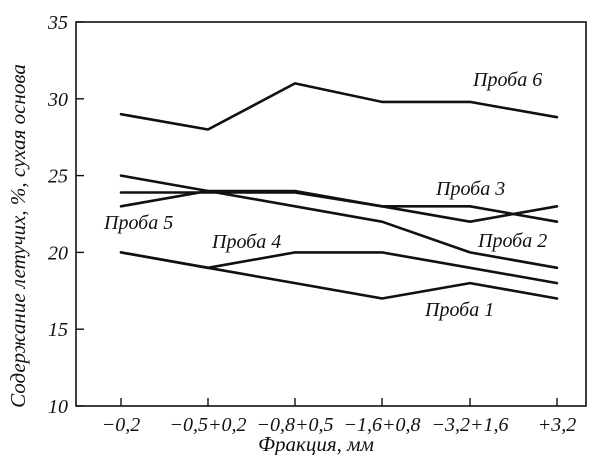 The image size is (597, 455). What do you see at coordinates (470, 189) in the screenshot?
I see `series-label-proba-3: Проба 3` at bounding box center [470, 189].